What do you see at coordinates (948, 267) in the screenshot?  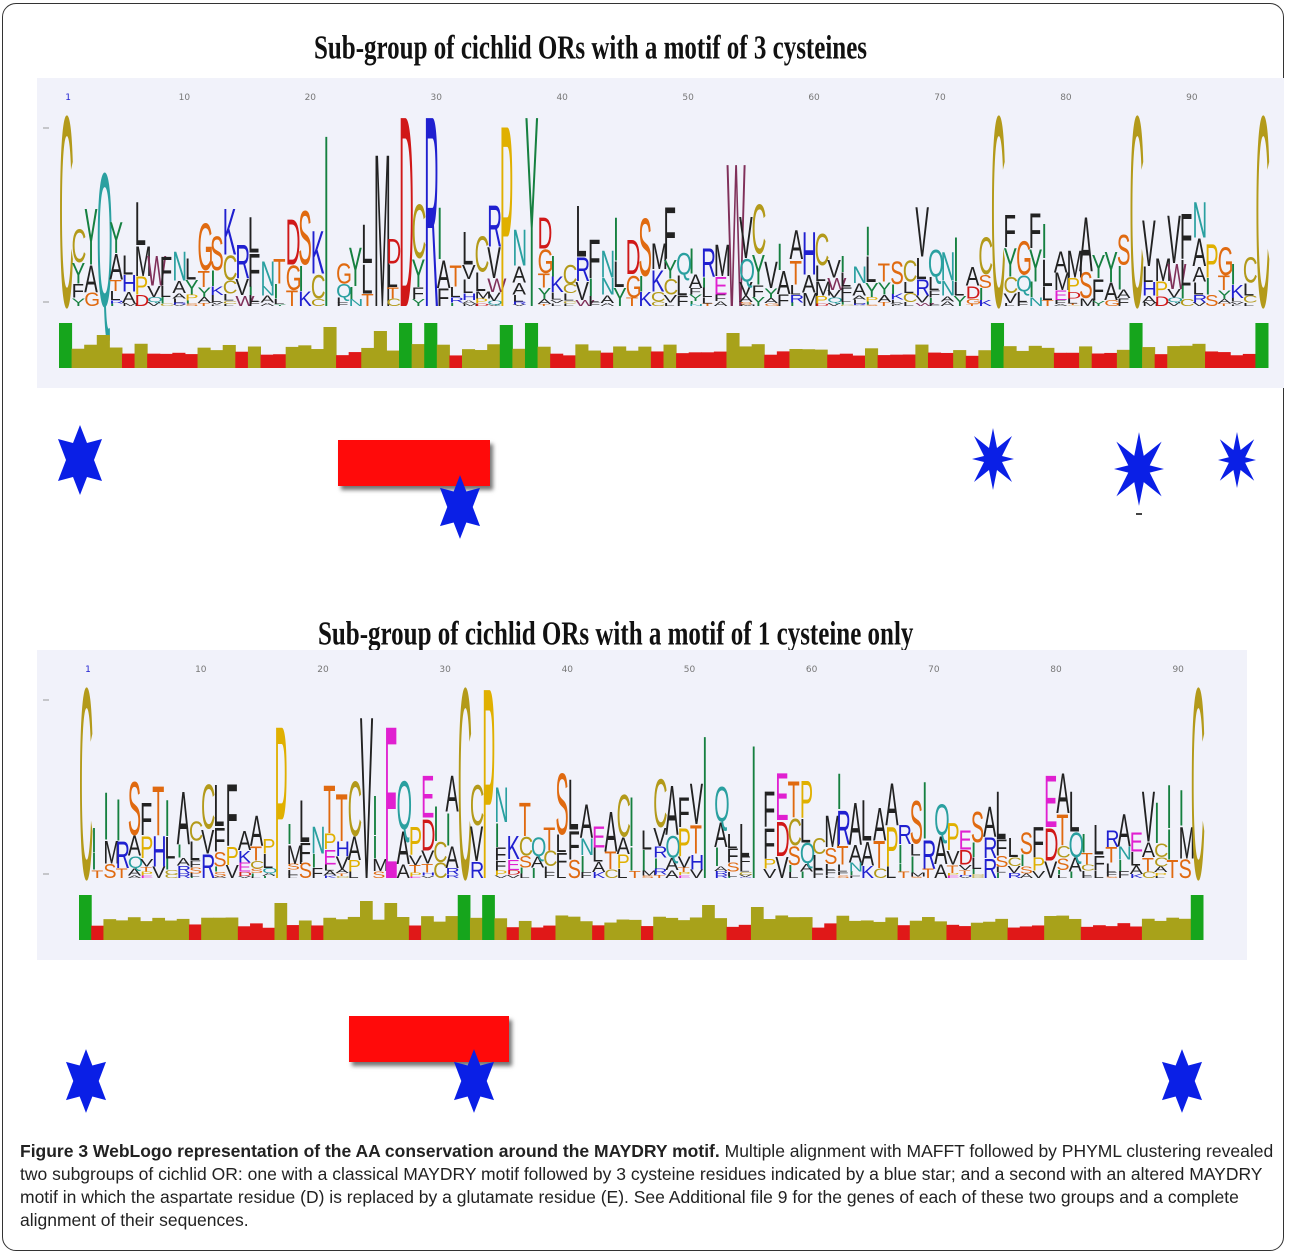 I see `logo-letter: N` at bounding box center [948, 267].